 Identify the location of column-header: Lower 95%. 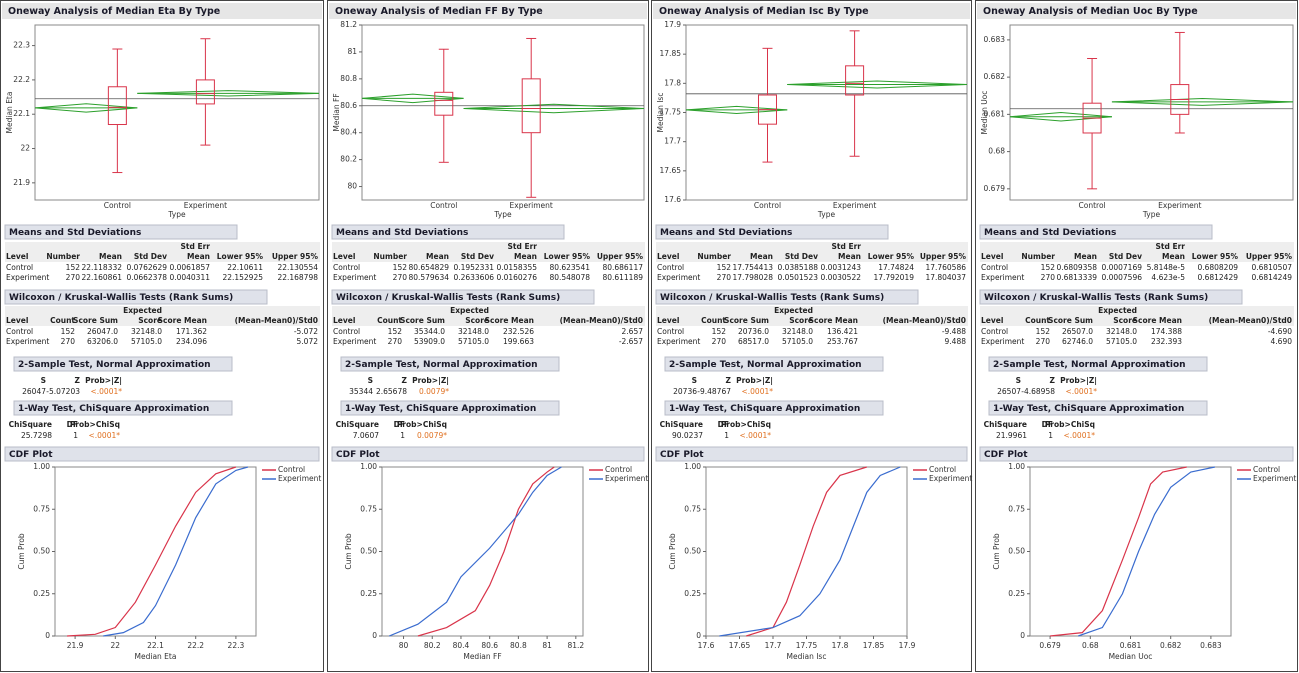
(240, 256).